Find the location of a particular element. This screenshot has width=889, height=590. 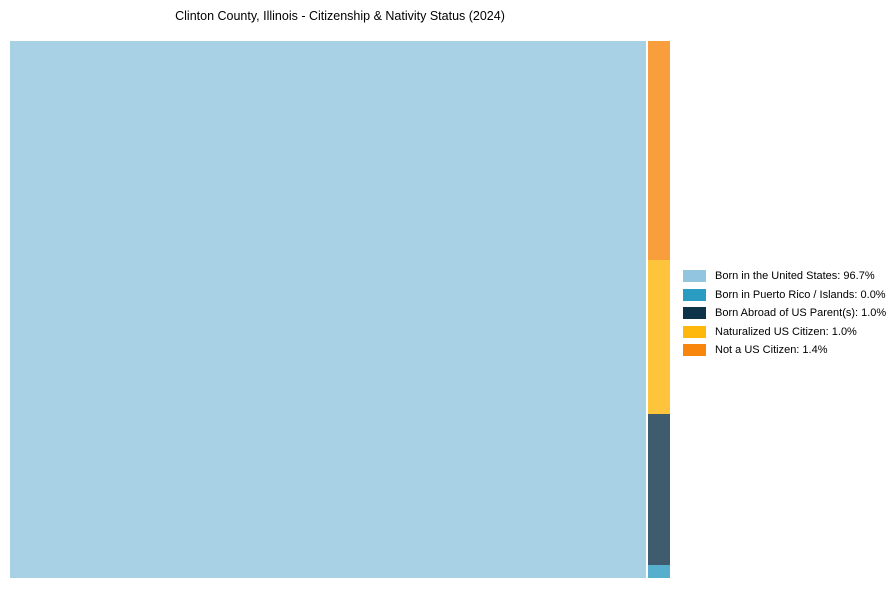

legend-swatch-born-abroad is located at coordinates (694, 313).